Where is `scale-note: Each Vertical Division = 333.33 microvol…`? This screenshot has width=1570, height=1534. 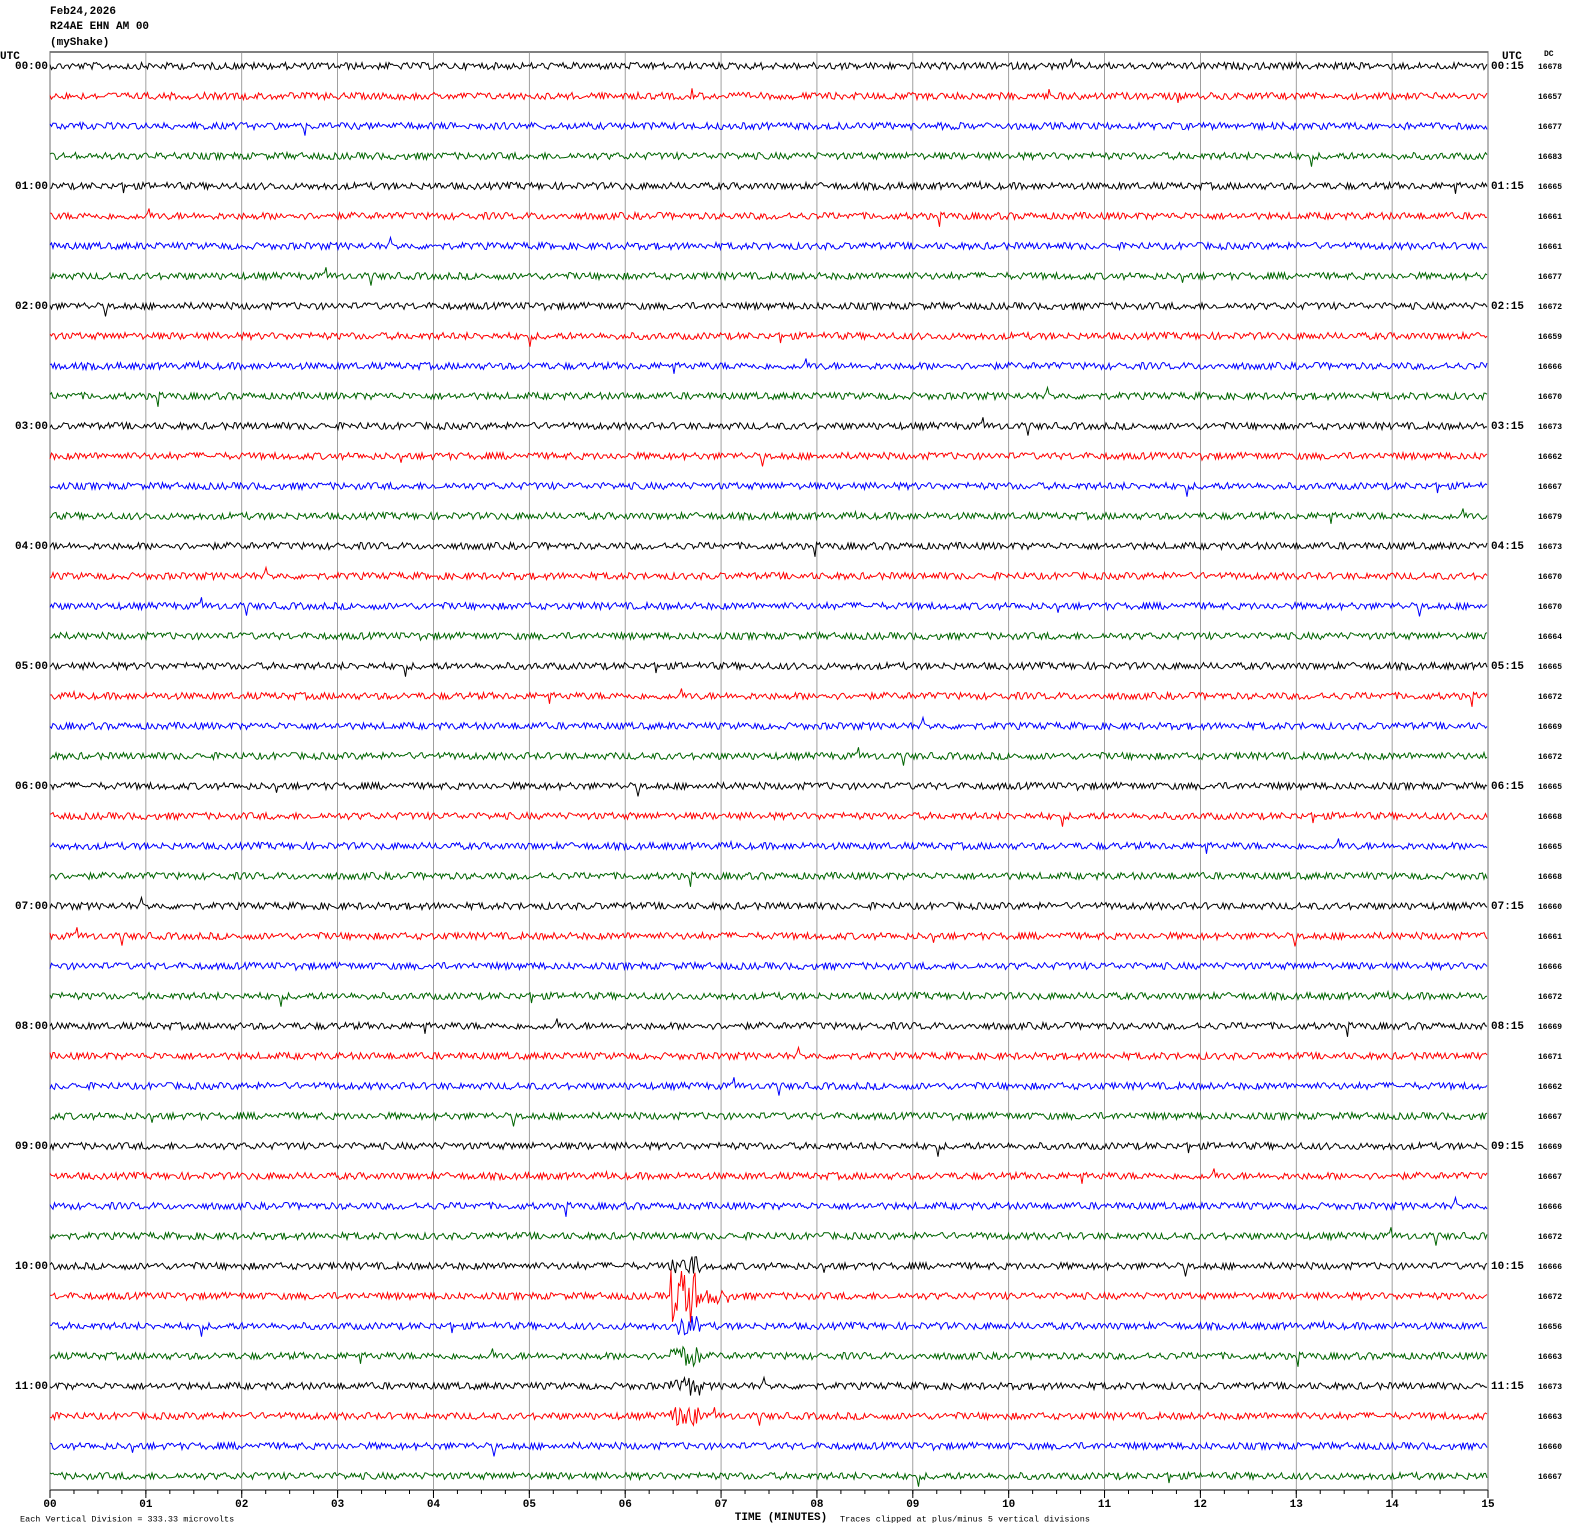
scale-note: Each Vertical Division = 333.33 microvol… is located at coordinates (127, 1519).